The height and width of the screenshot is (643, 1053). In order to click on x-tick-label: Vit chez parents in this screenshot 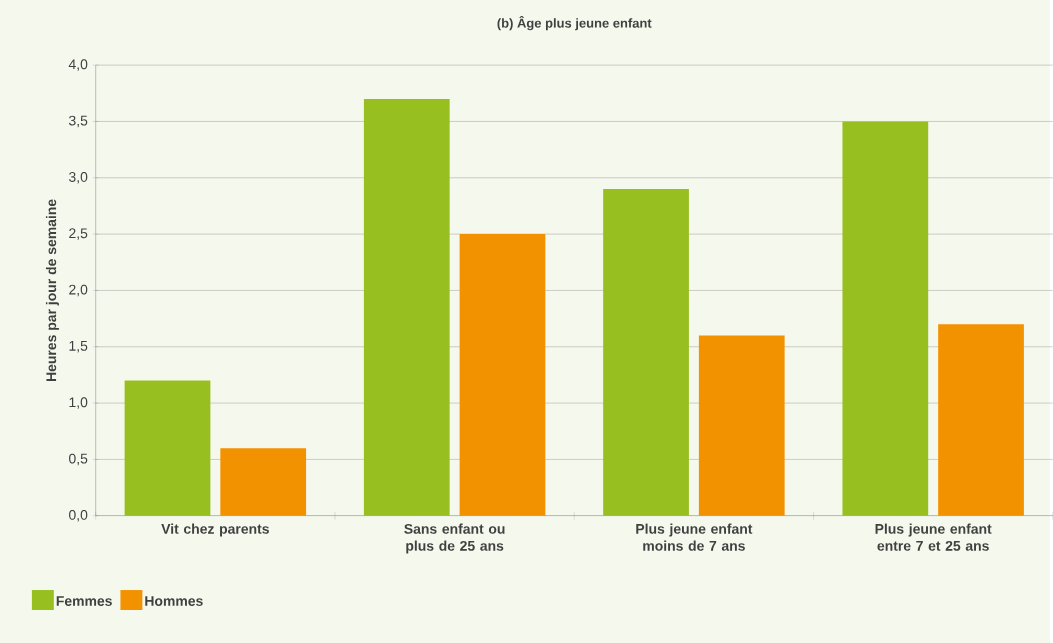, I will do `click(215, 530)`.